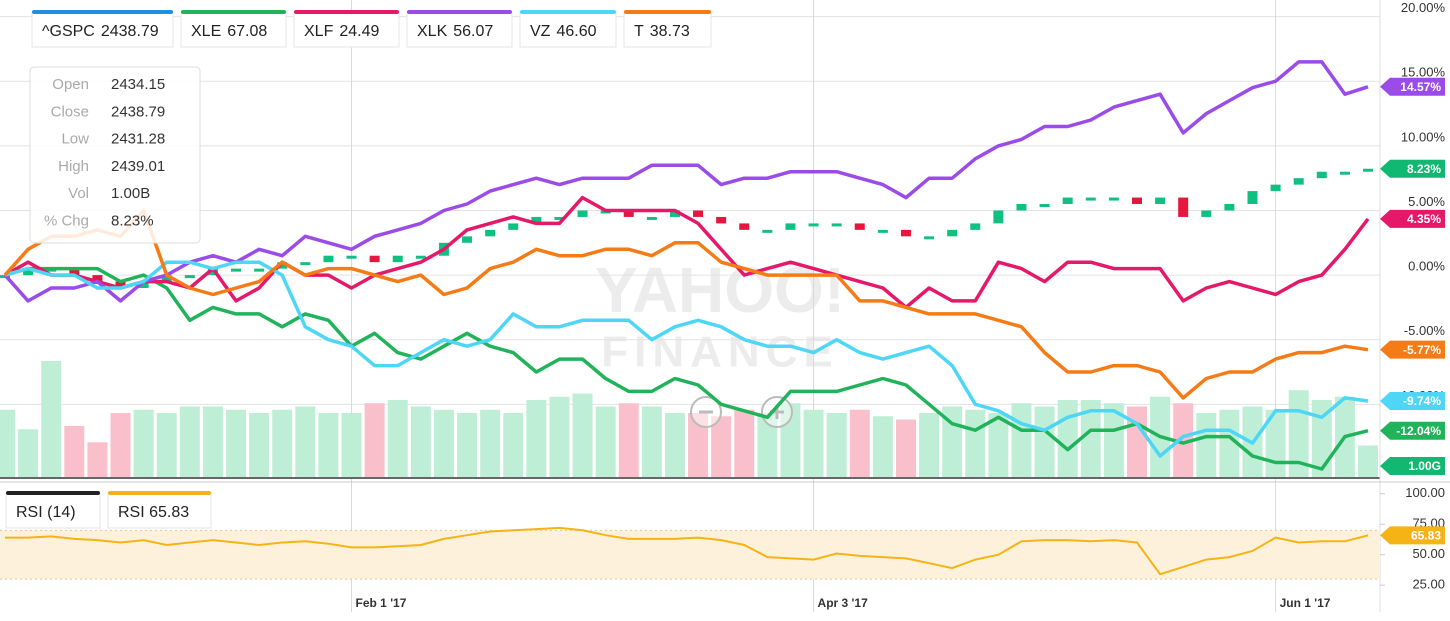 The height and width of the screenshot is (621, 1450). I want to click on legend-chip: T 38.73, so click(667, 29).